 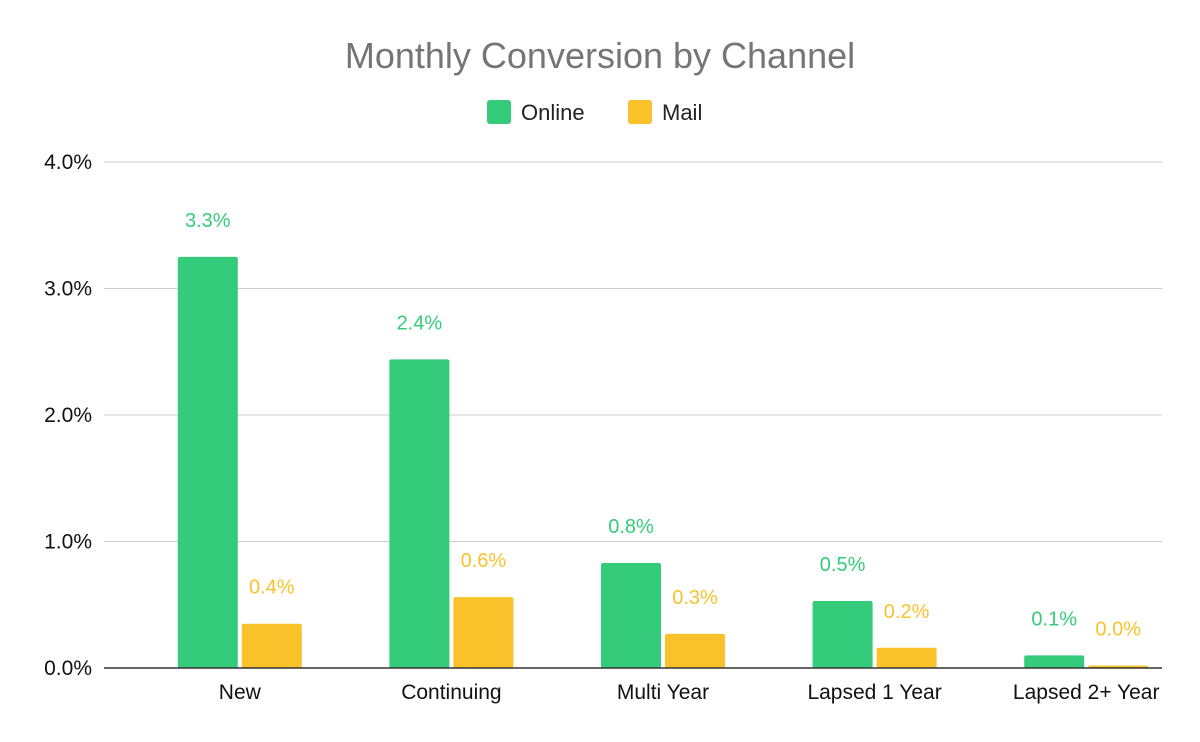 What do you see at coordinates (553, 112) in the screenshot?
I see `legend-label-online: Online` at bounding box center [553, 112].